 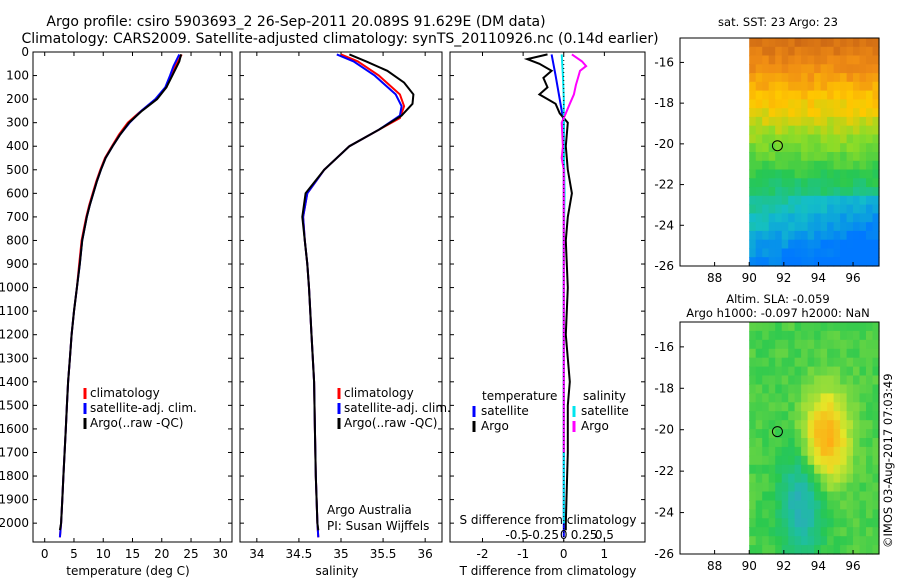 I want to click on x-tick-label: 10, so click(x=103, y=554).